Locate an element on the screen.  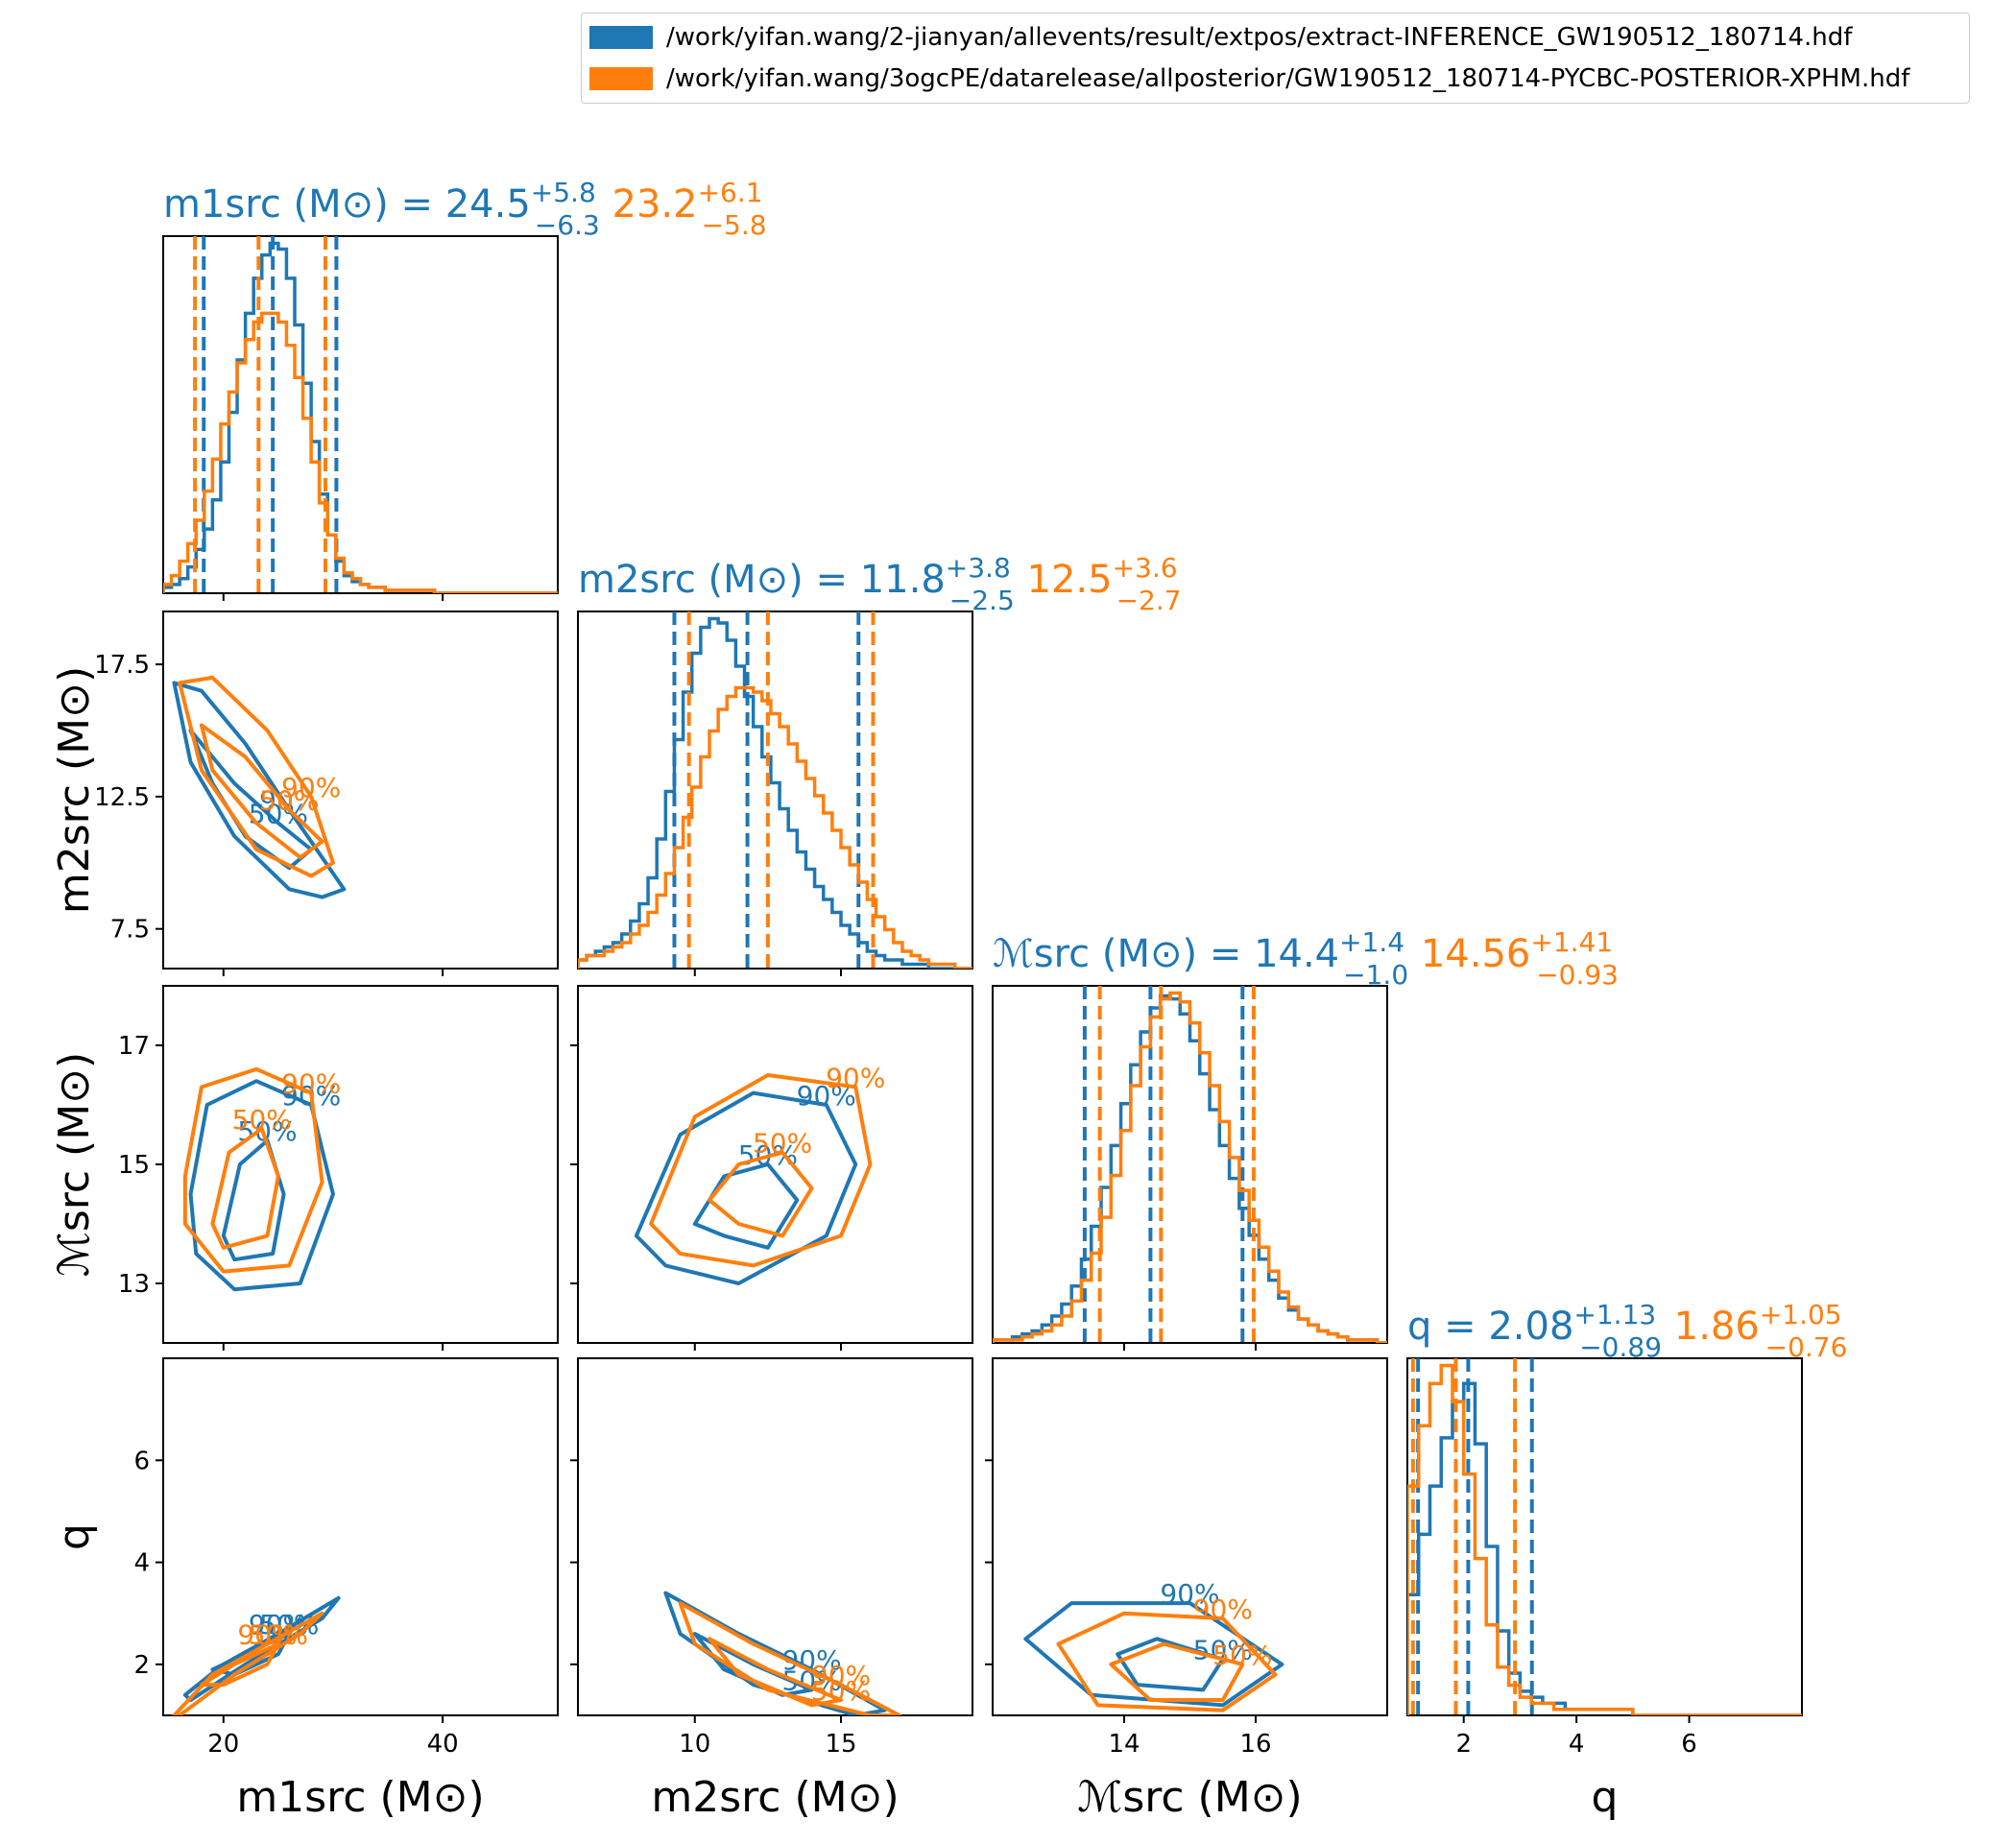
title-part-0: m2src (M⊙) = 11.8 is located at coordinates (762, 580).